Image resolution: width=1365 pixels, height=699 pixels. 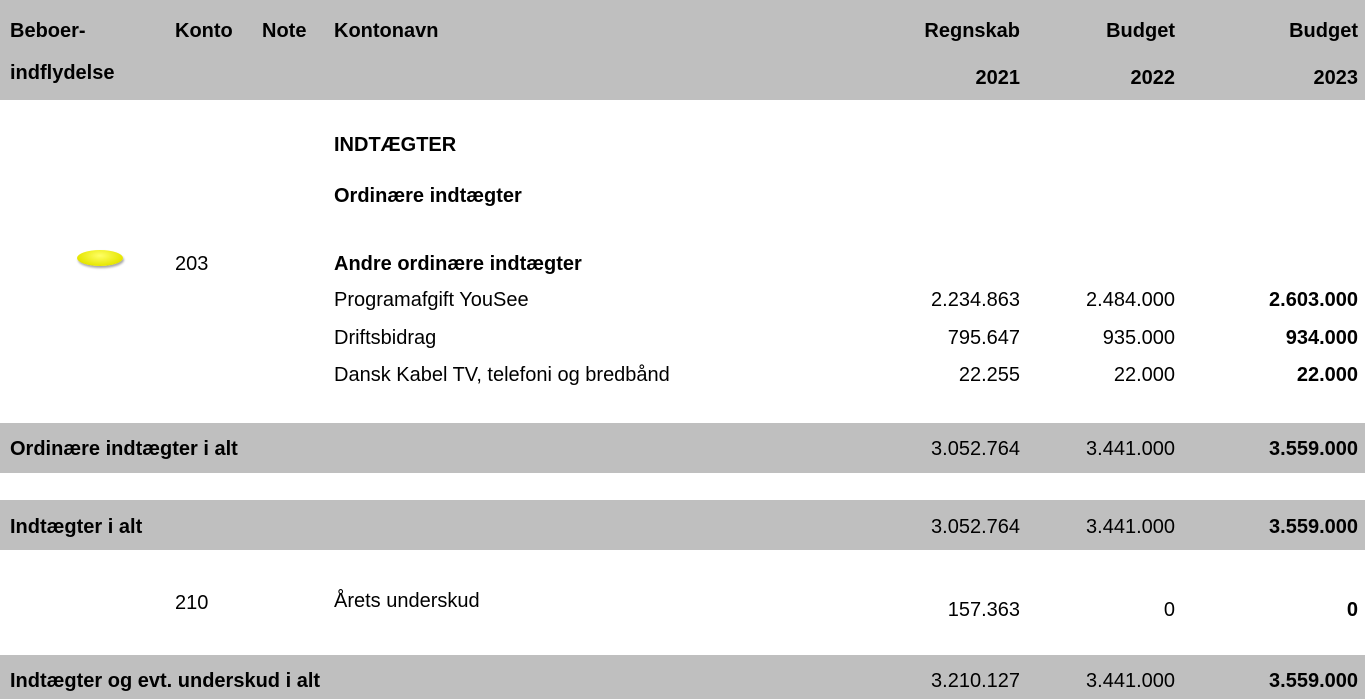 I want to click on total-label: Indtægter i alt, so click(x=76, y=527).